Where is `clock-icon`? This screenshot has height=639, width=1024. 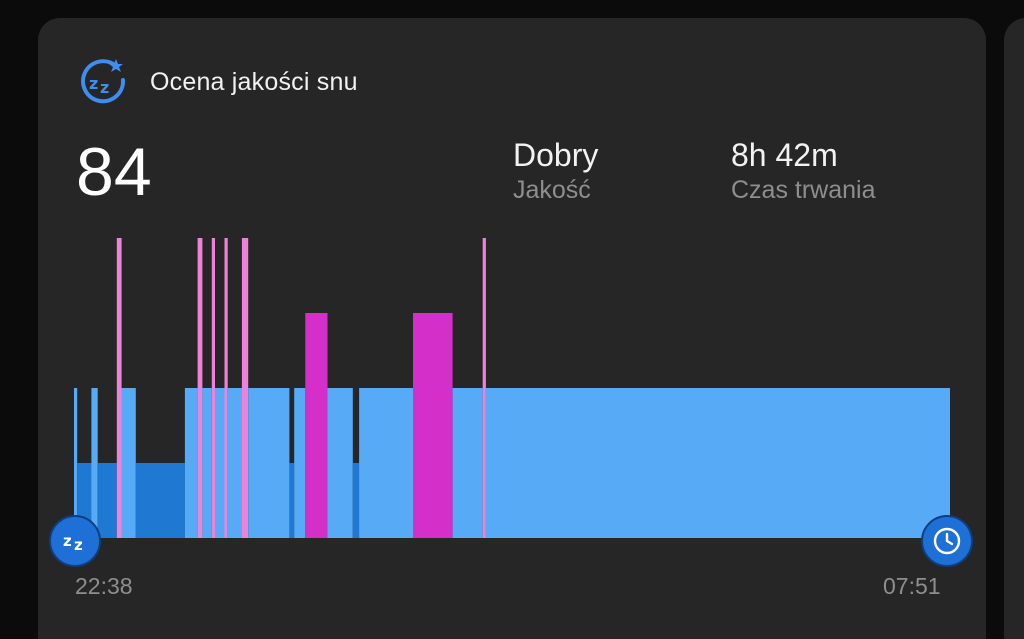 clock-icon is located at coordinates (947, 541).